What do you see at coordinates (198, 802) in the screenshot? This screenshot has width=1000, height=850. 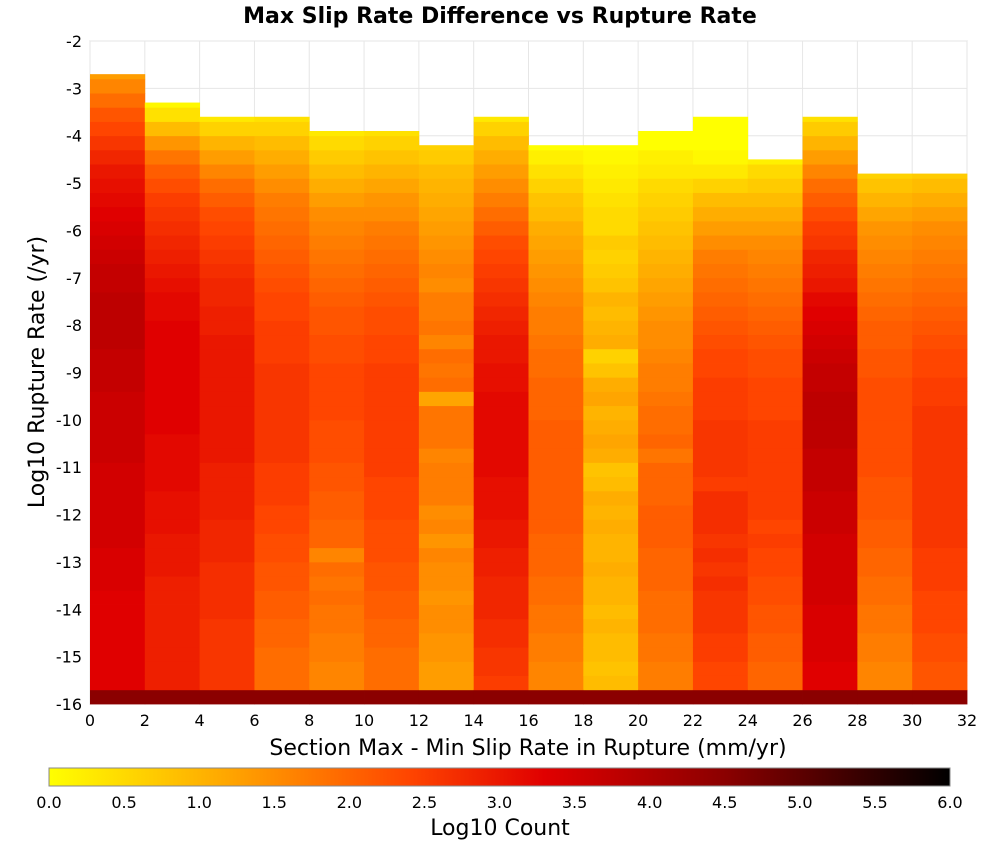 I see `colorbar-tick-label: 1.0` at bounding box center [198, 802].